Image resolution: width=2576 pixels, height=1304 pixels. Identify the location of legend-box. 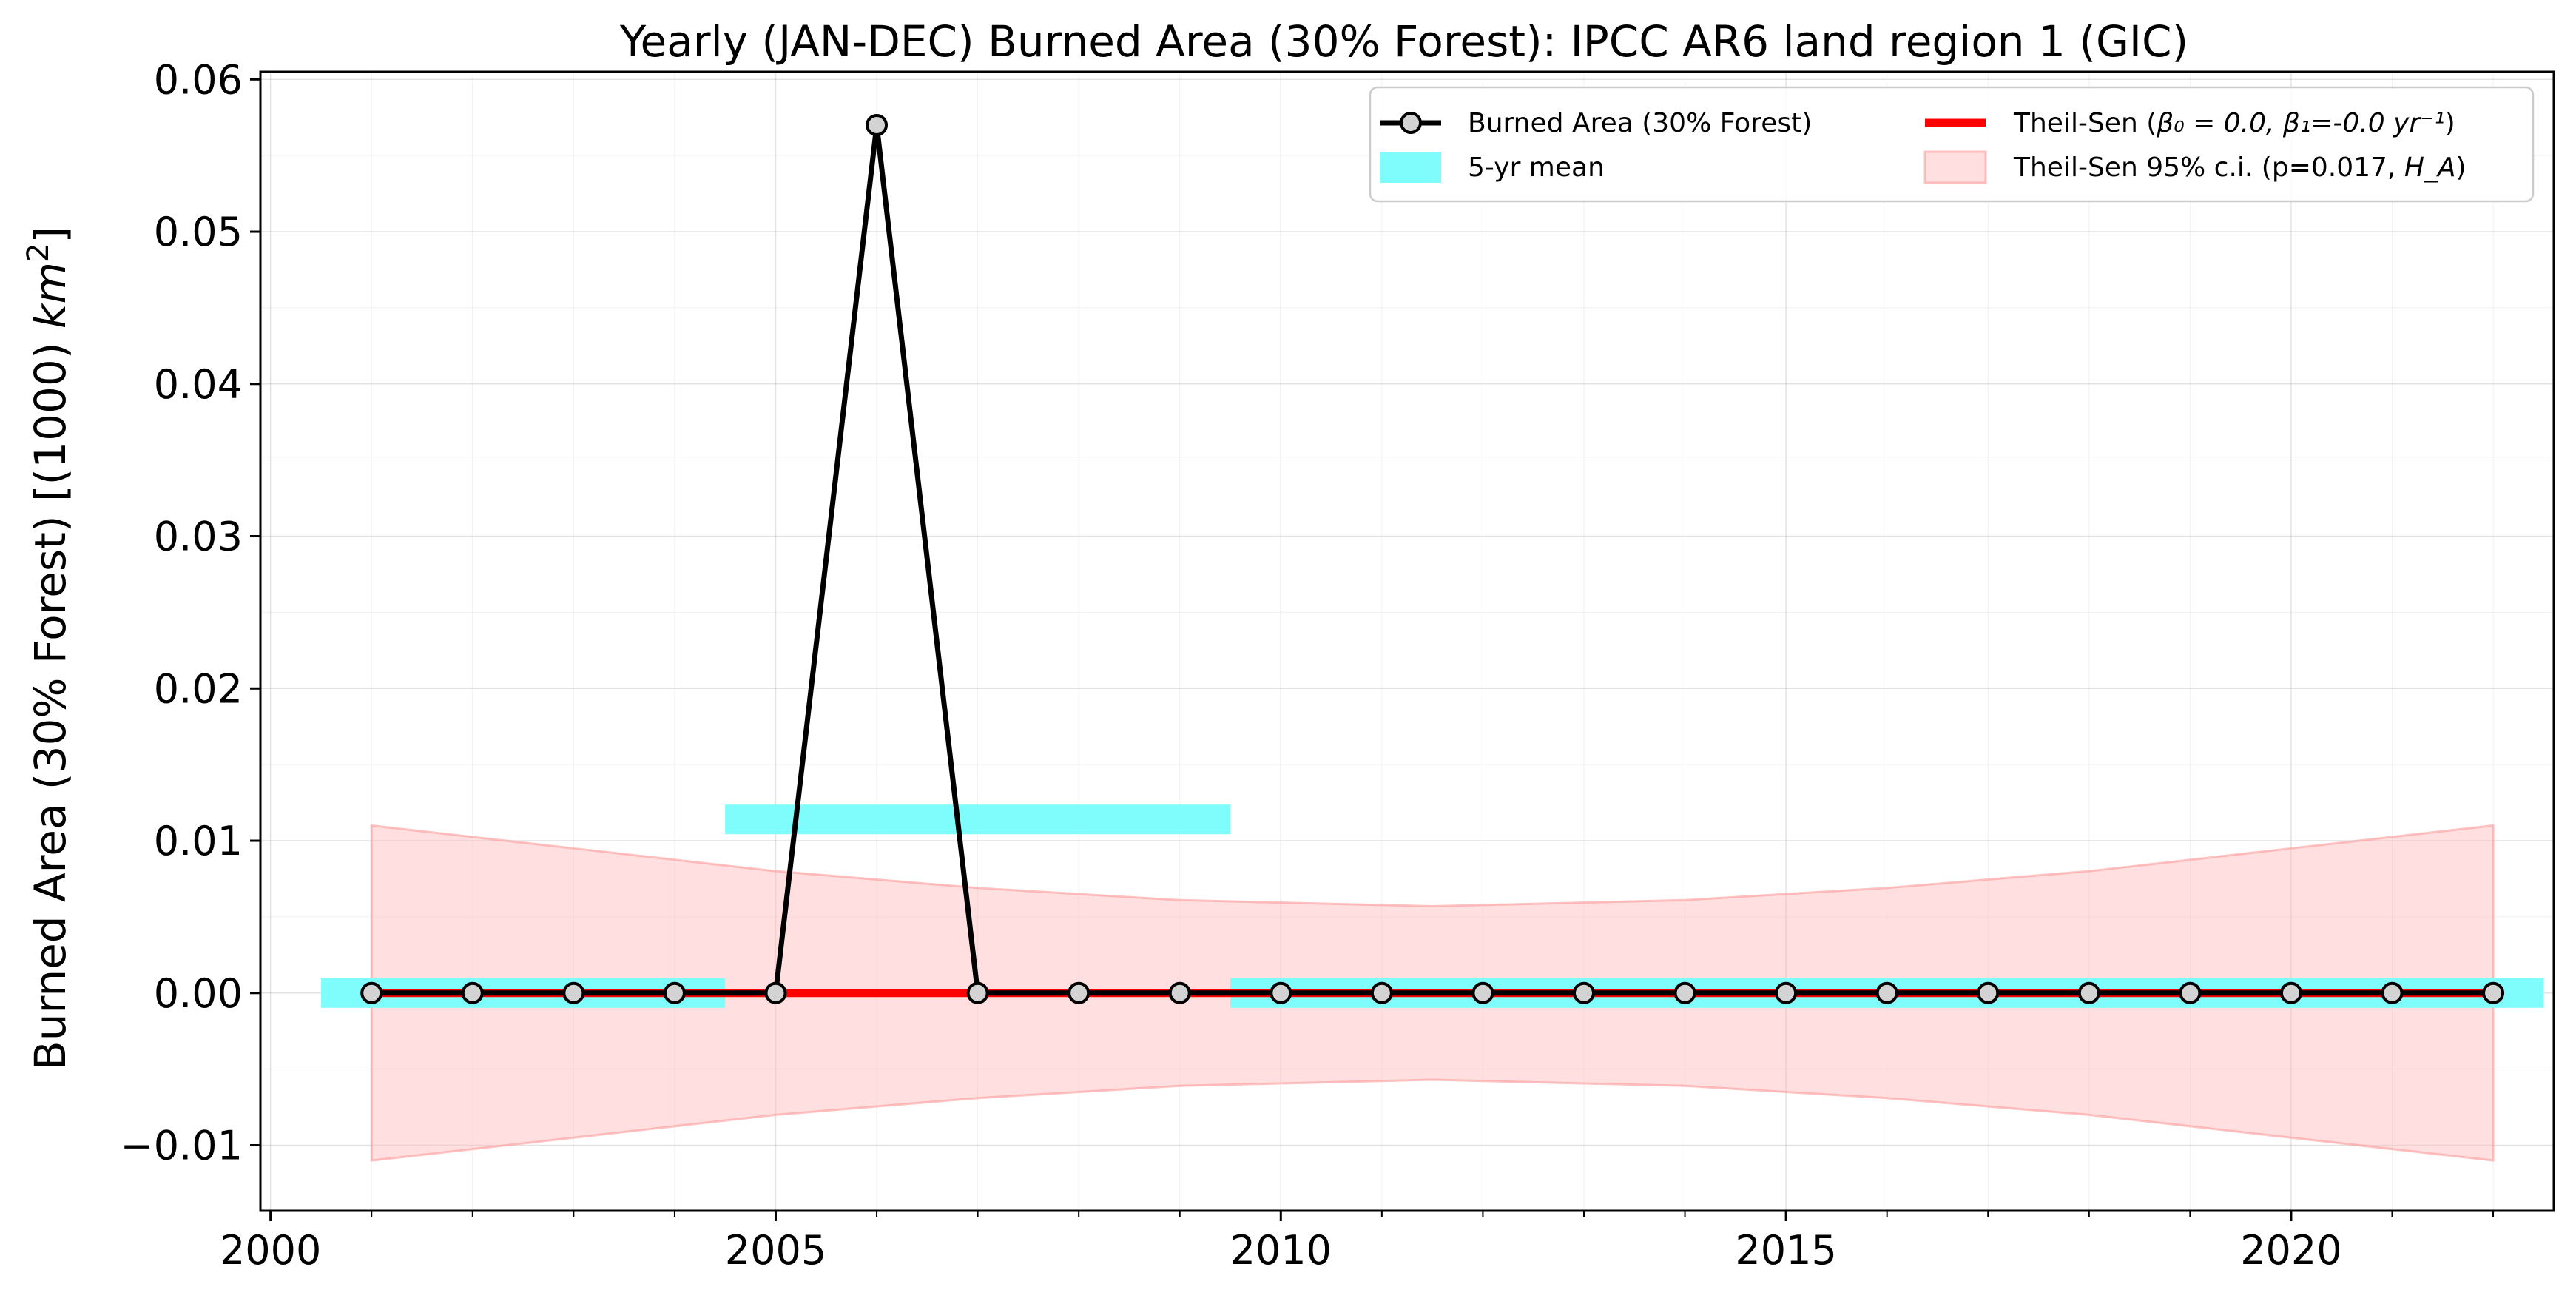
(1952, 144).